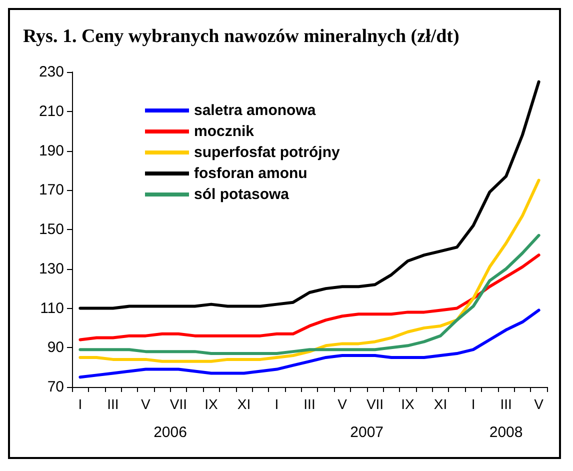  Describe the element at coordinates (251, 173) in the screenshot. I see `legend-label: fosforan amonu` at that location.